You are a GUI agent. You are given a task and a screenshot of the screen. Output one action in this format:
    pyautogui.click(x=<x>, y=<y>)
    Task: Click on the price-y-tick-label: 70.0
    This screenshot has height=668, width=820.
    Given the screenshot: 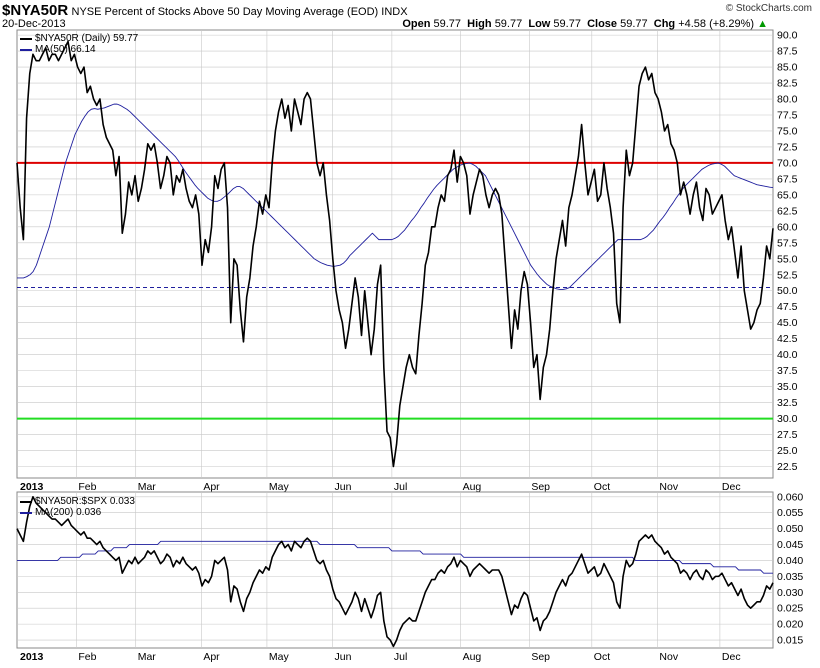 What is the action you would take?
    pyautogui.click(x=787, y=163)
    